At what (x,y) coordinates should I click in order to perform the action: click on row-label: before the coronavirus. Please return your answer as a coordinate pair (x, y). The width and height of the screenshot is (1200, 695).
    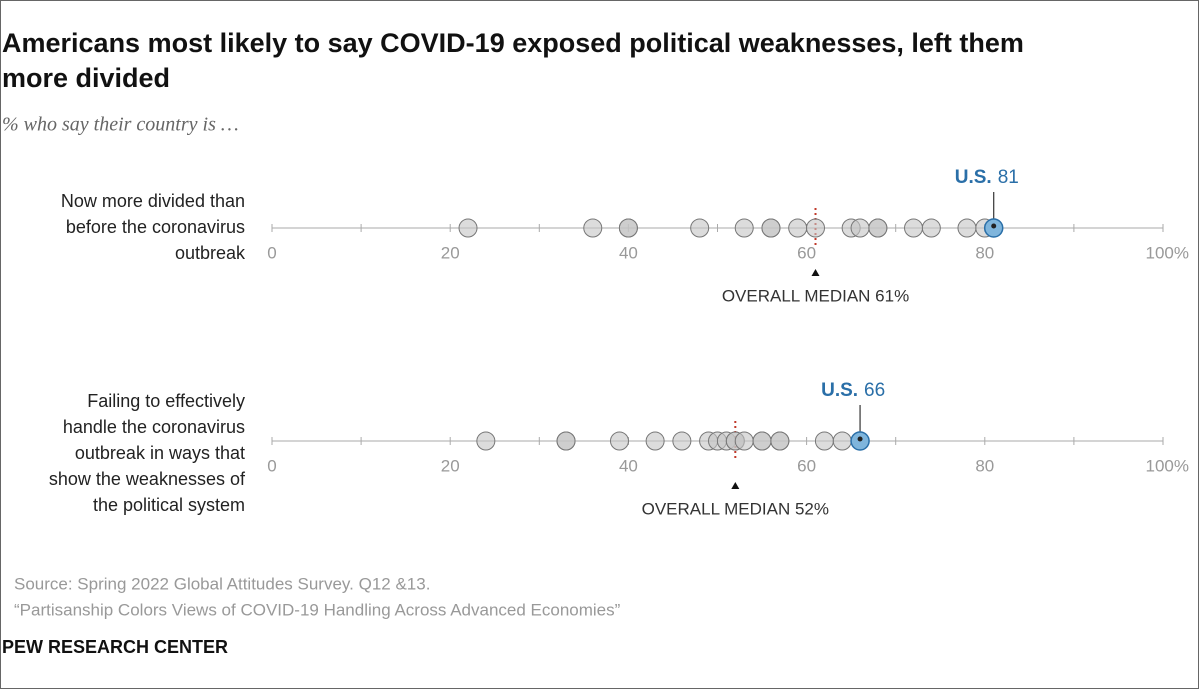
    Looking at the image, I should click on (155, 227).